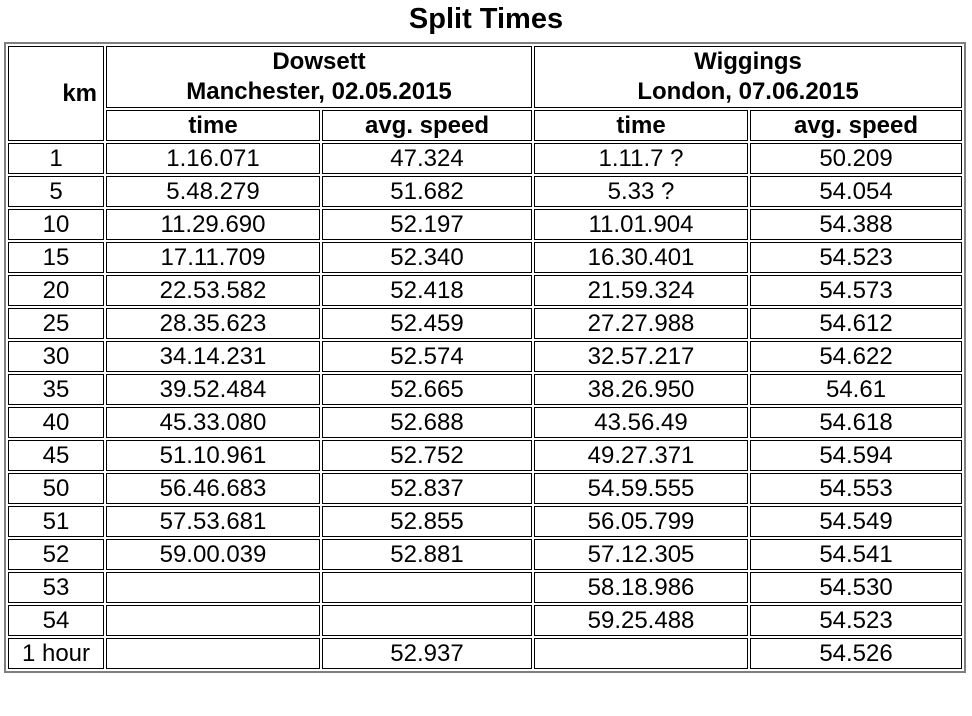 This screenshot has height=716, width=972. Describe the element at coordinates (213, 323) in the screenshot. I see `dowsett-time-cell: 28.35.623` at that location.